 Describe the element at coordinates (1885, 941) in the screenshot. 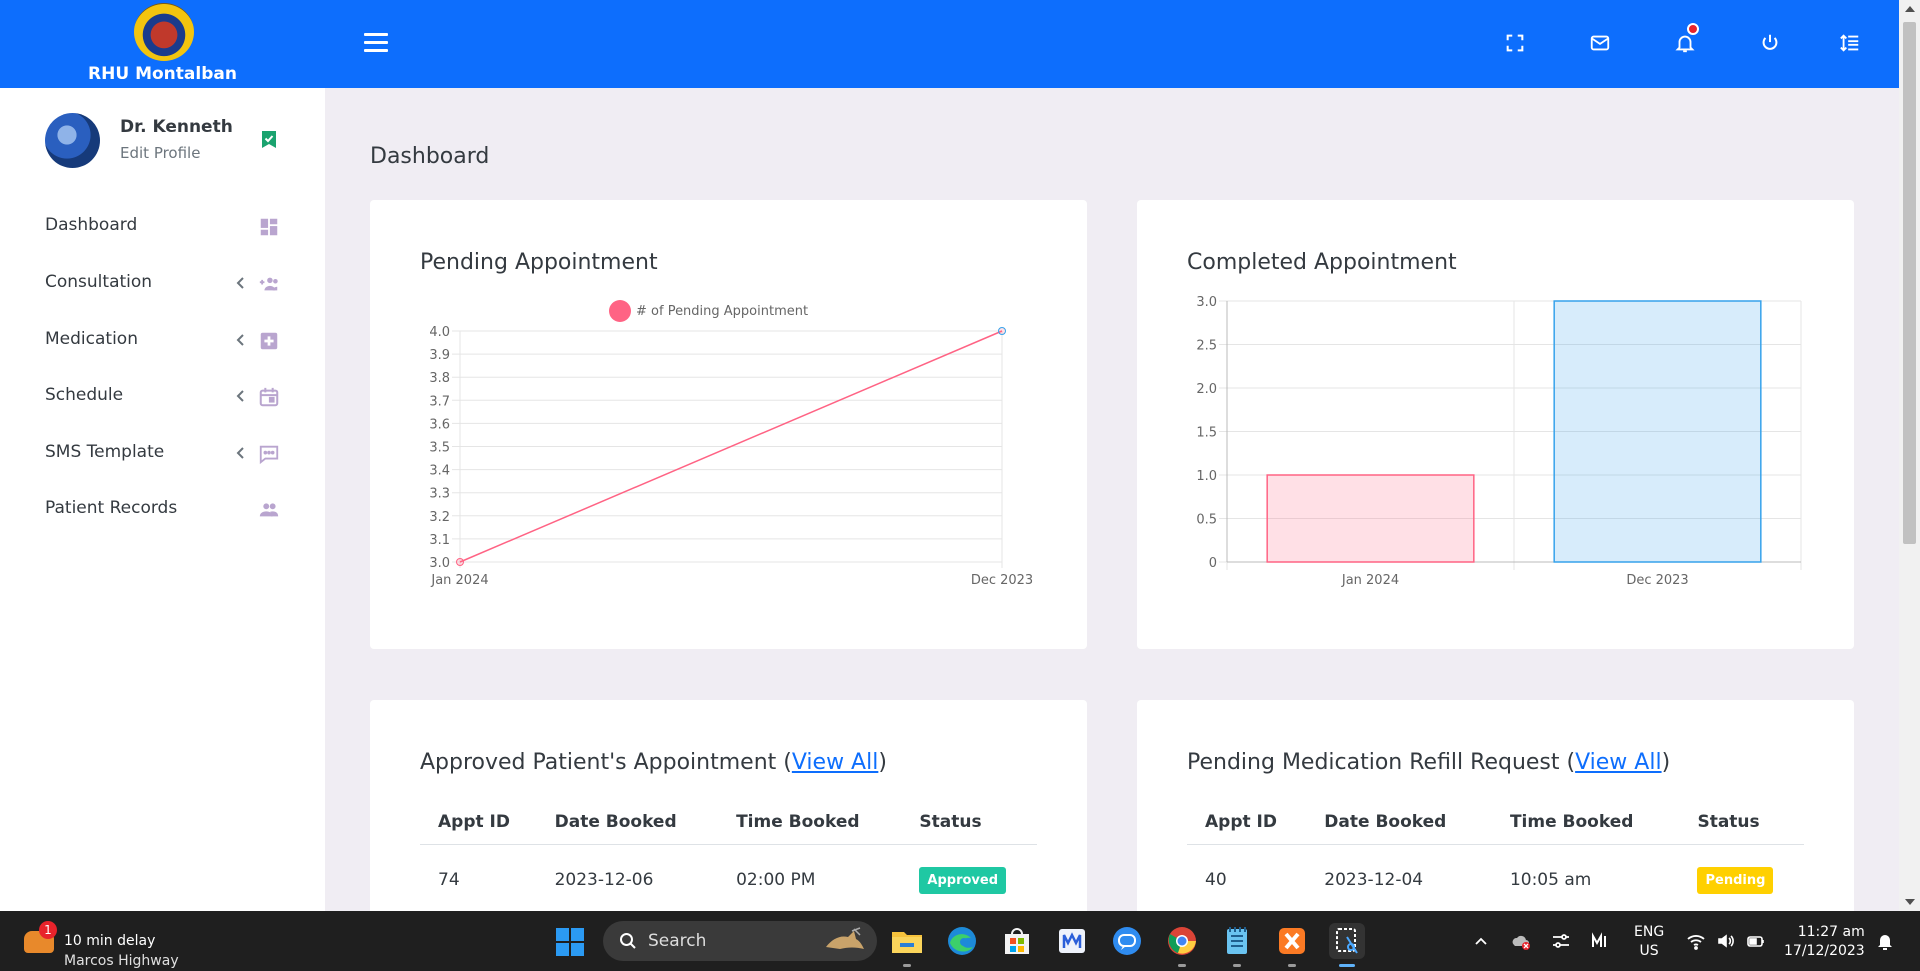

I see `notification-center-bell-icon` at that location.